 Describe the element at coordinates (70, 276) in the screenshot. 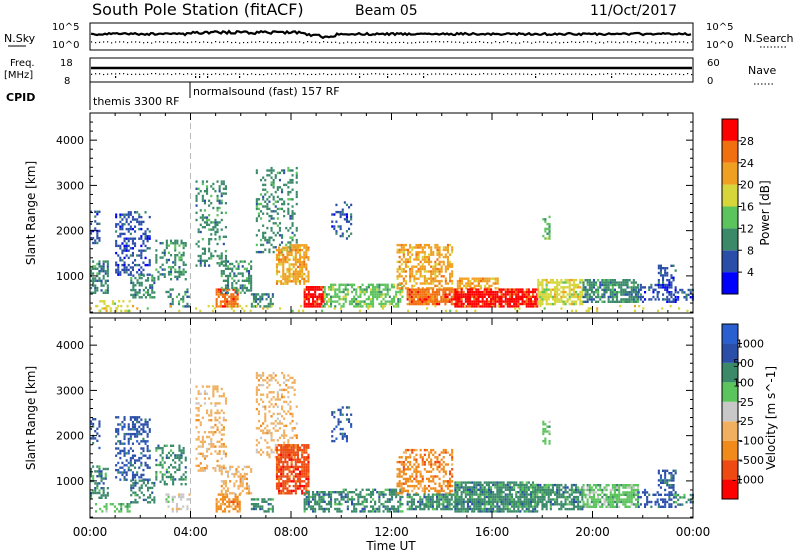

I see `y-tick-label: 1000` at that location.